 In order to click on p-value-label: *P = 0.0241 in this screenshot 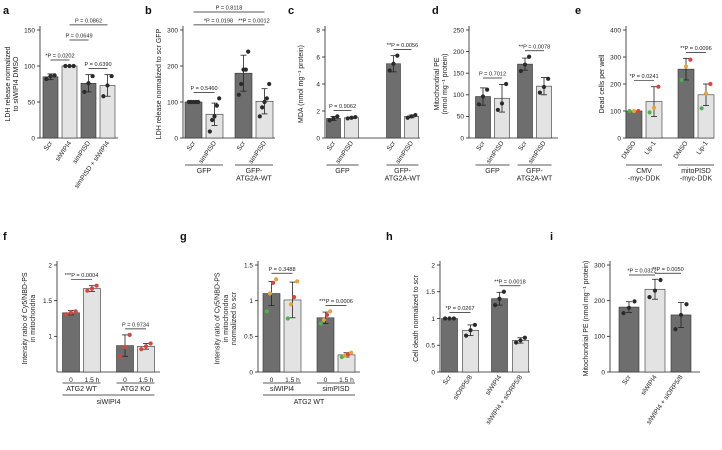, I will do `click(643, 77)`.